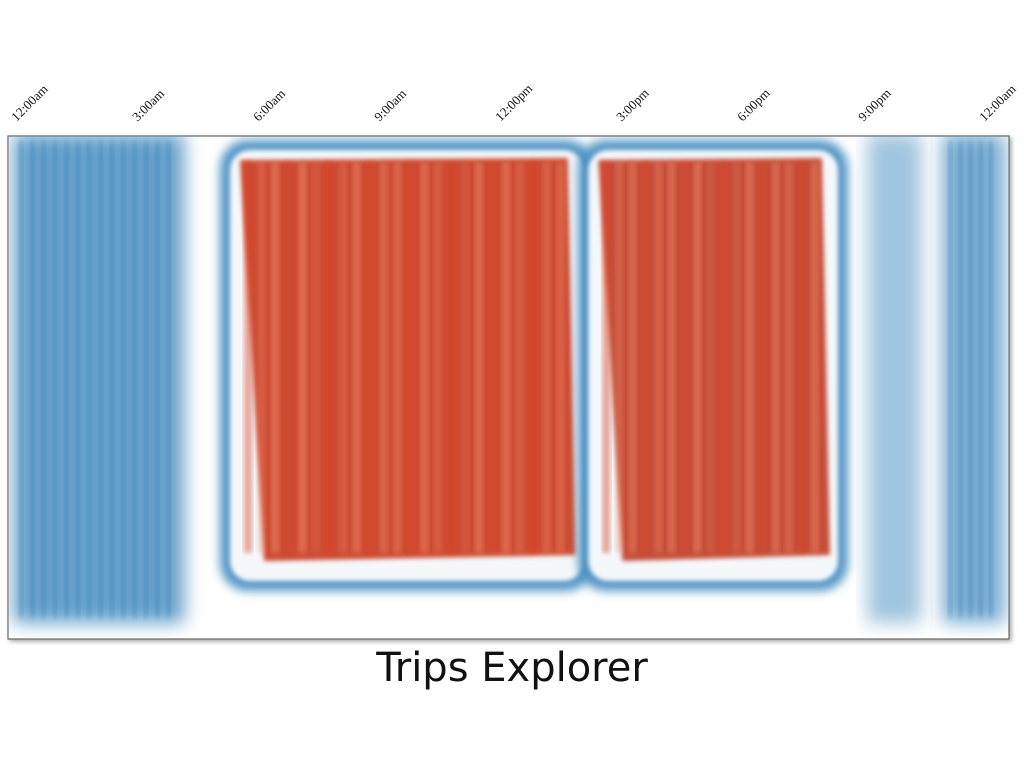 This screenshot has width=1024, height=768. What do you see at coordinates (269, 105) in the screenshot?
I see `x-tick-label: 6:00am` at bounding box center [269, 105].